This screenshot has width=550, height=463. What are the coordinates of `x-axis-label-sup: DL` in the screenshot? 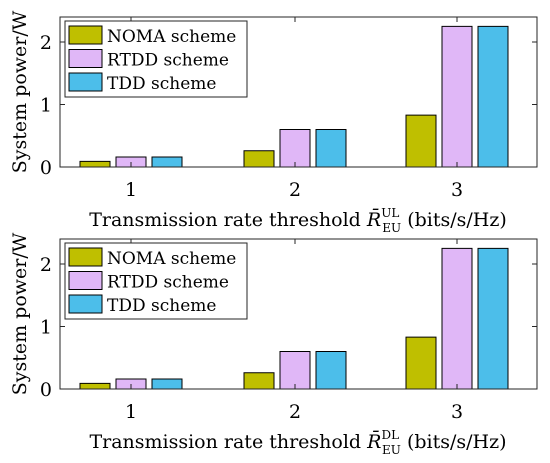 It's located at (390, 435).